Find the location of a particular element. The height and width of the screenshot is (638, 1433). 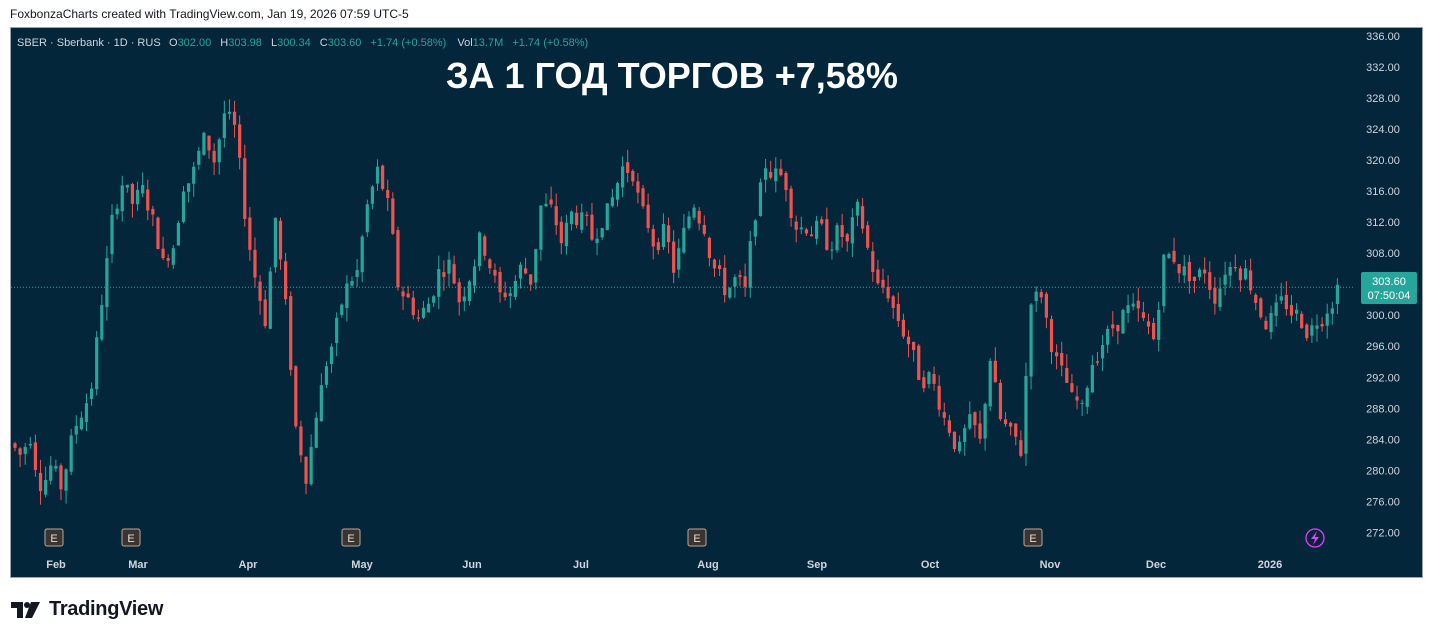

brand: TradingView is located at coordinates (87, 609).